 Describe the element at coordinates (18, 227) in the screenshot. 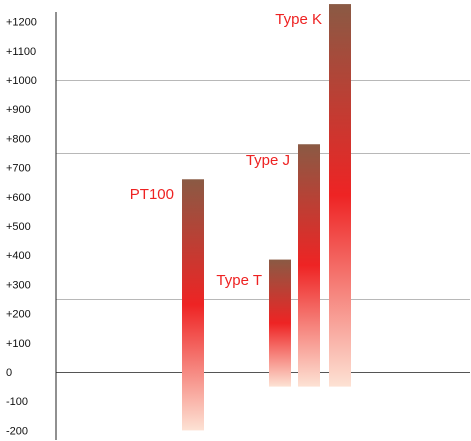

I see `y-tick-label: +500` at that location.